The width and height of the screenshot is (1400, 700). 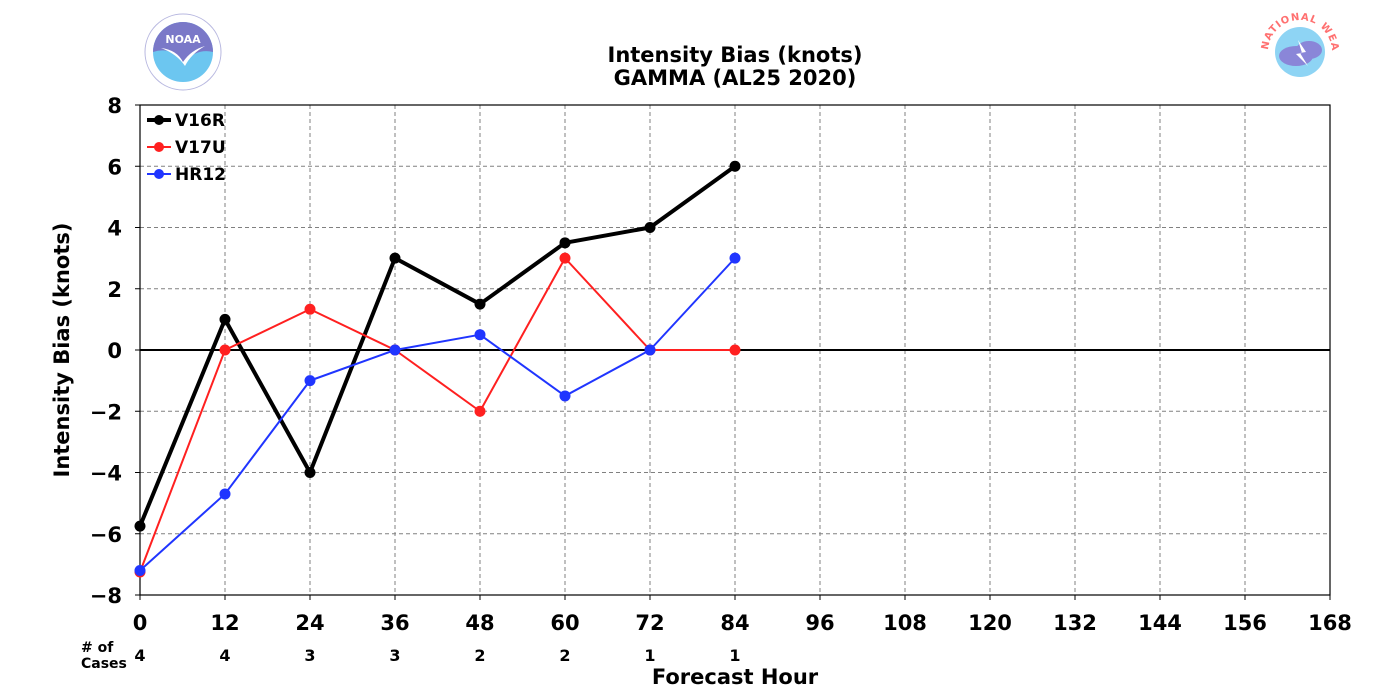 I want to click on legend-marker-v16r, so click(x=159, y=120).